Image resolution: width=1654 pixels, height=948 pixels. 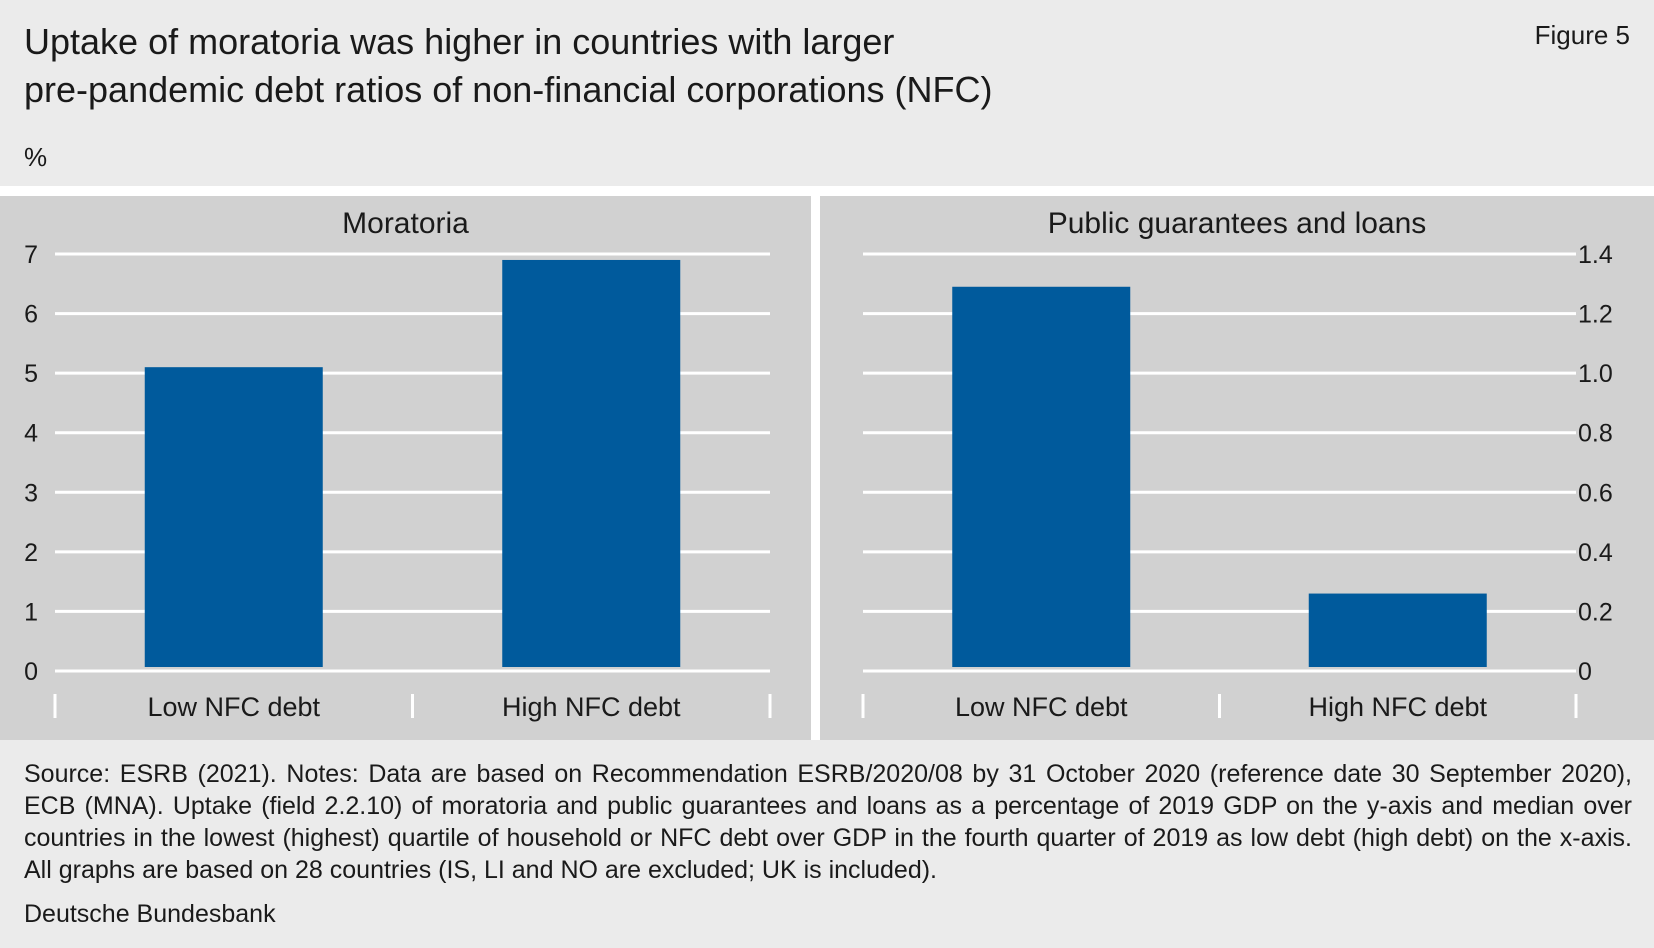 What do you see at coordinates (591, 707) in the screenshot?
I see `moratoria-category-label-1: High NFC debt` at bounding box center [591, 707].